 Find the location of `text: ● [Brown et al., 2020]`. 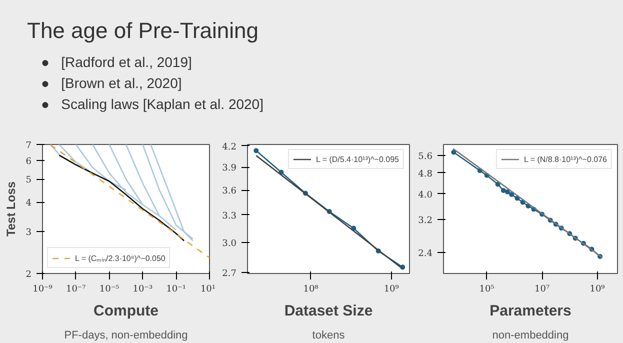

text: ● [Brown et al., 2020] is located at coordinates (112, 84).